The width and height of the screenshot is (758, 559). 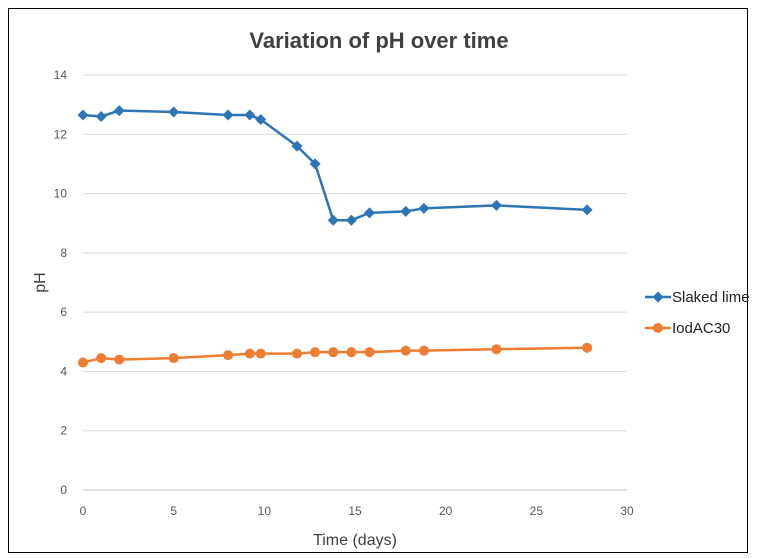 I want to click on x-tick-label: 5, so click(x=173, y=511).